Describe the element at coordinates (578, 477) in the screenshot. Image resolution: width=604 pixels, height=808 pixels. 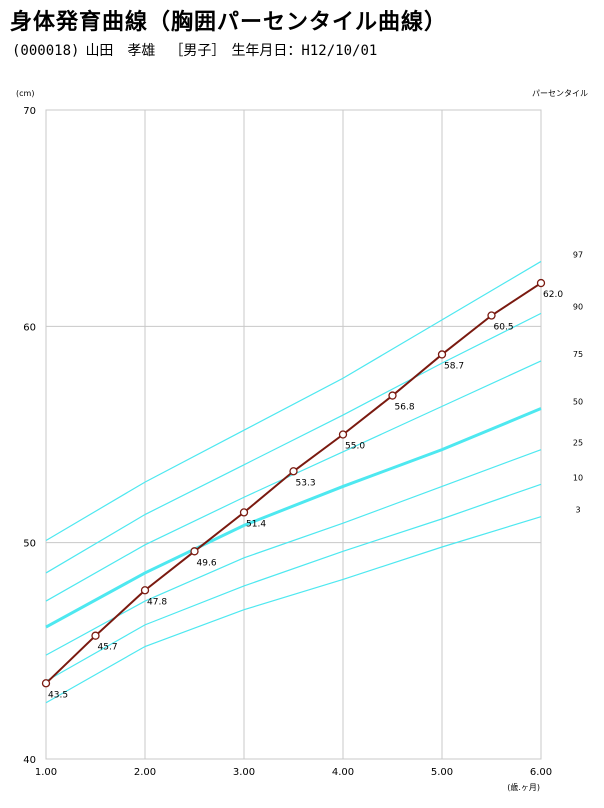
I see `percentile-label-10: 10` at that location.